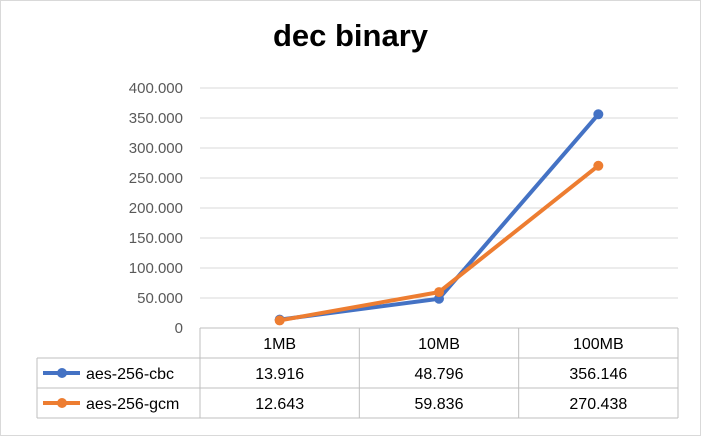  What do you see at coordinates (130, 374) in the screenshot?
I see `legend-series-name: aes-256-cbc` at bounding box center [130, 374].